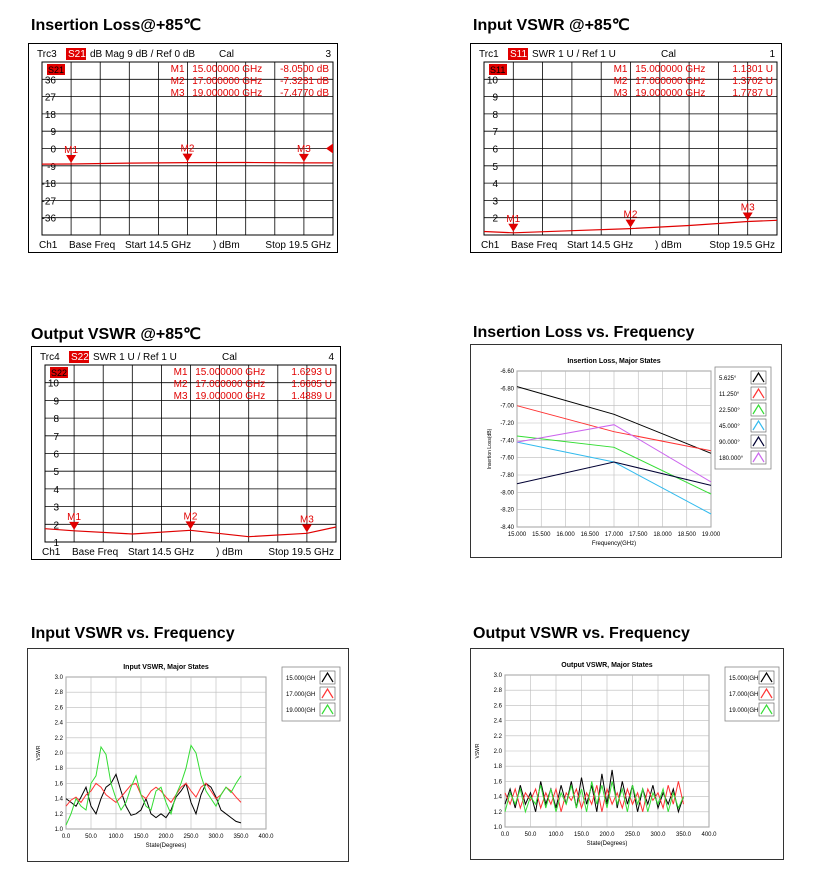 The width and height of the screenshot is (816, 888). I want to click on legend-entry-label: 22.500°, so click(729, 411).